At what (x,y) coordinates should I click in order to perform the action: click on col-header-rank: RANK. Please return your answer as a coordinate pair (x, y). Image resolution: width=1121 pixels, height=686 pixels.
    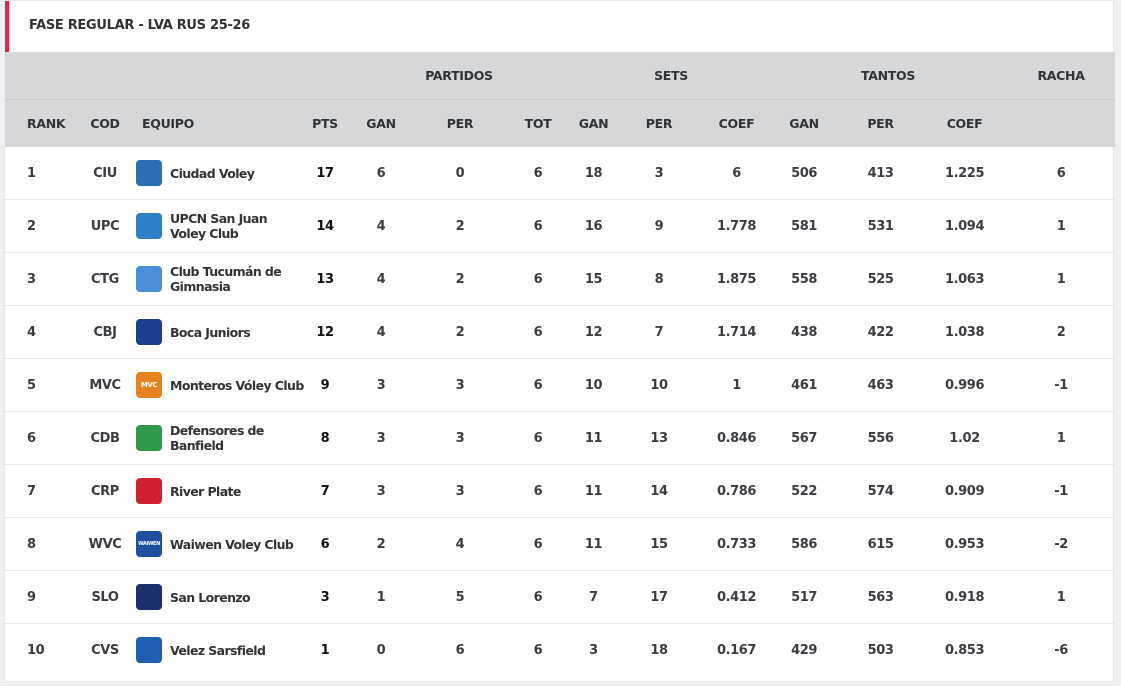
    Looking at the image, I should click on (42, 123).